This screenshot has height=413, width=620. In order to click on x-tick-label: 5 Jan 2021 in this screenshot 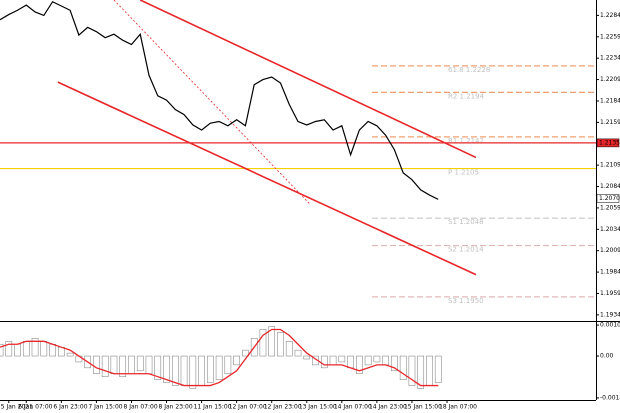, I will do `click(17, 407)`.